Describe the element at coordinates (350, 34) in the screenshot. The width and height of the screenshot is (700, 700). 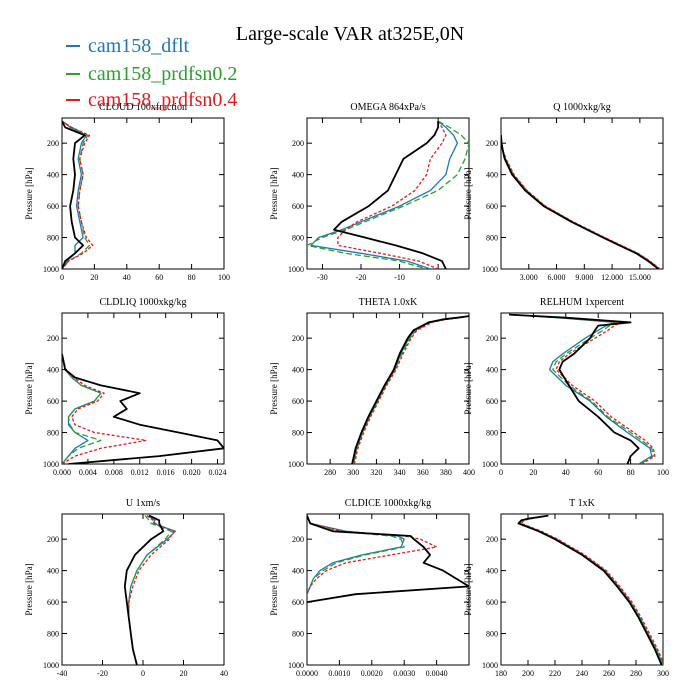
I see `figure-title: Large-scale VAR at325E,0N` at that location.